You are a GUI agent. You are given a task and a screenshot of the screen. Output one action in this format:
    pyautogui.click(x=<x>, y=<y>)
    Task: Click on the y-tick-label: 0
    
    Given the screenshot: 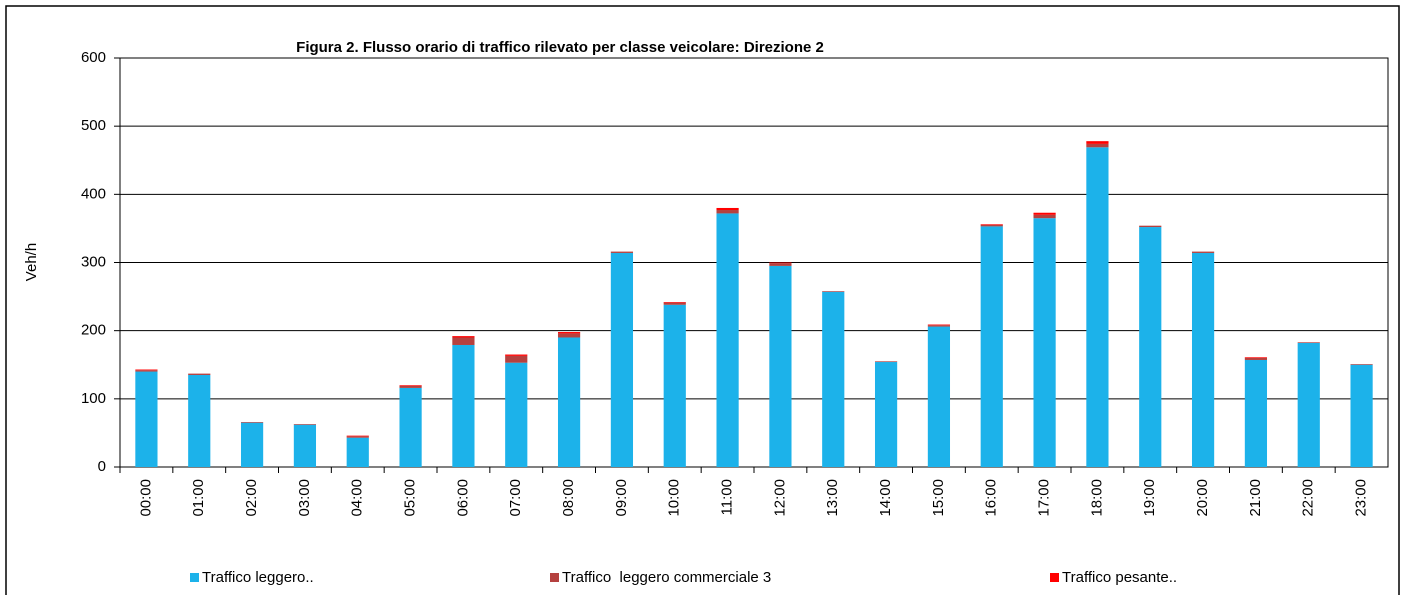 What is the action you would take?
    pyautogui.click(x=102, y=466)
    